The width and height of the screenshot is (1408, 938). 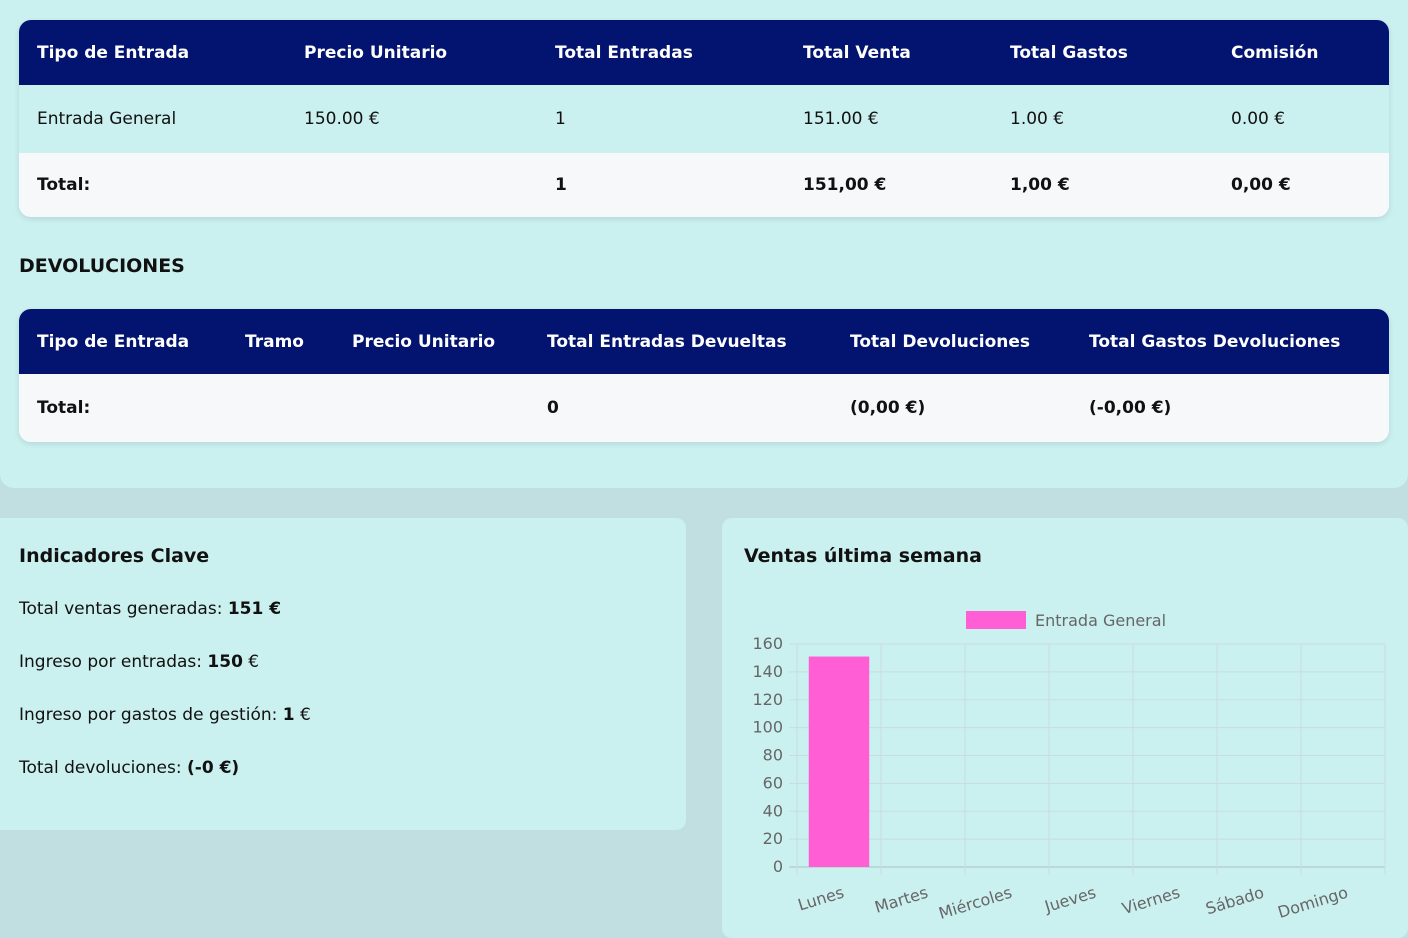 What do you see at coordinates (102, 266) in the screenshot?
I see `returns-section-title: DEVOLUCIONES` at bounding box center [102, 266].